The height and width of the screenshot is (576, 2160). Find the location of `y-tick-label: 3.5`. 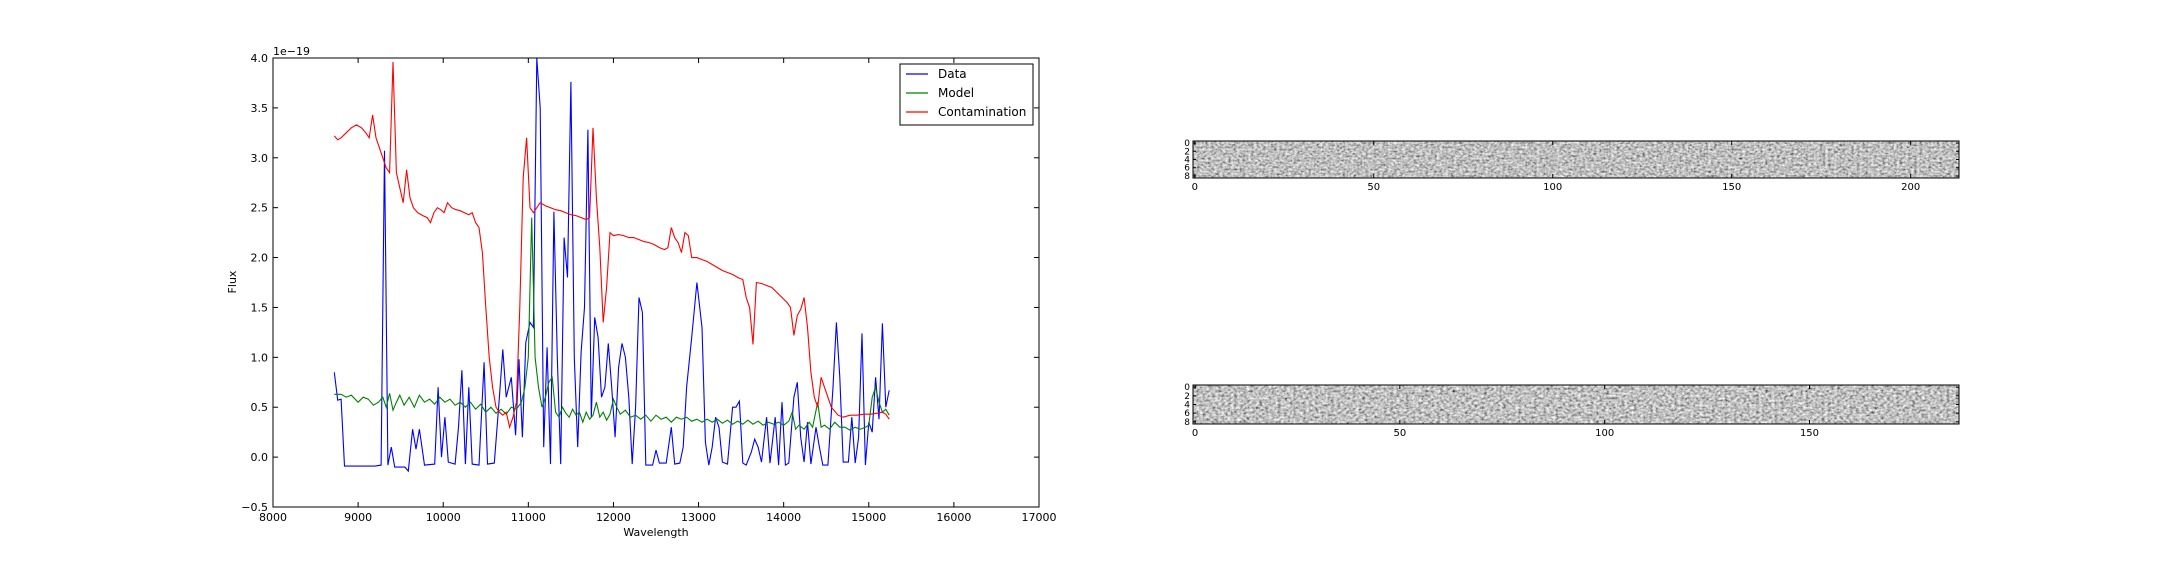

y-tick-label: 3.5 is located at coordinates (260, 108).